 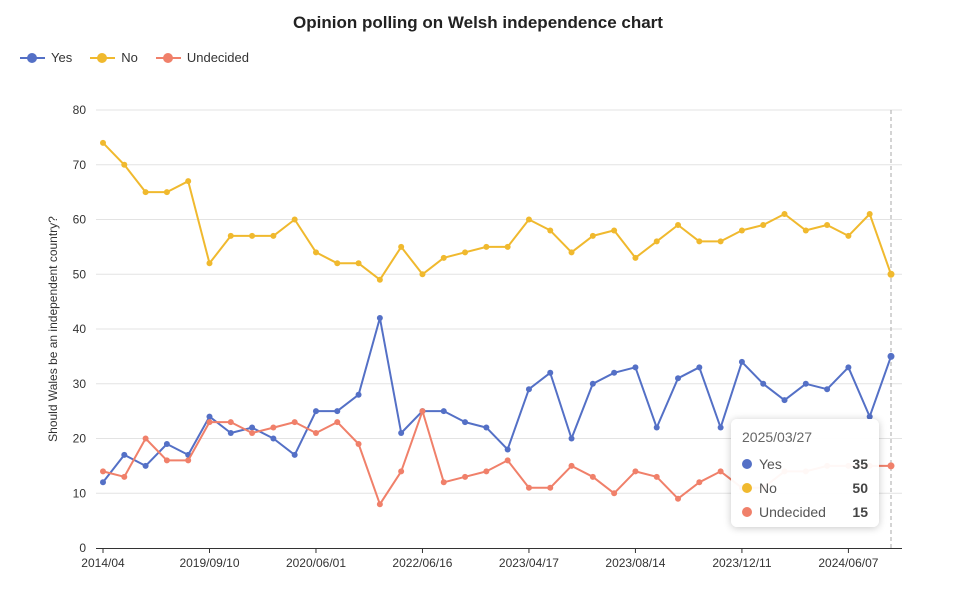 What do you see at coordinates (80, 384) in the screenshot?
I see `y-tick-label-30: 30` at bounding box center [80, 384].